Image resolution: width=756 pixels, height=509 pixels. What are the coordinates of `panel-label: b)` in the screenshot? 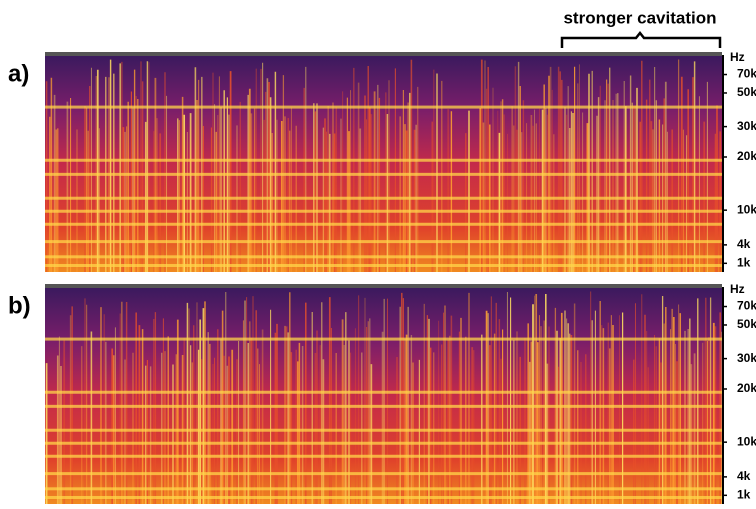 It's located at (19, 305).